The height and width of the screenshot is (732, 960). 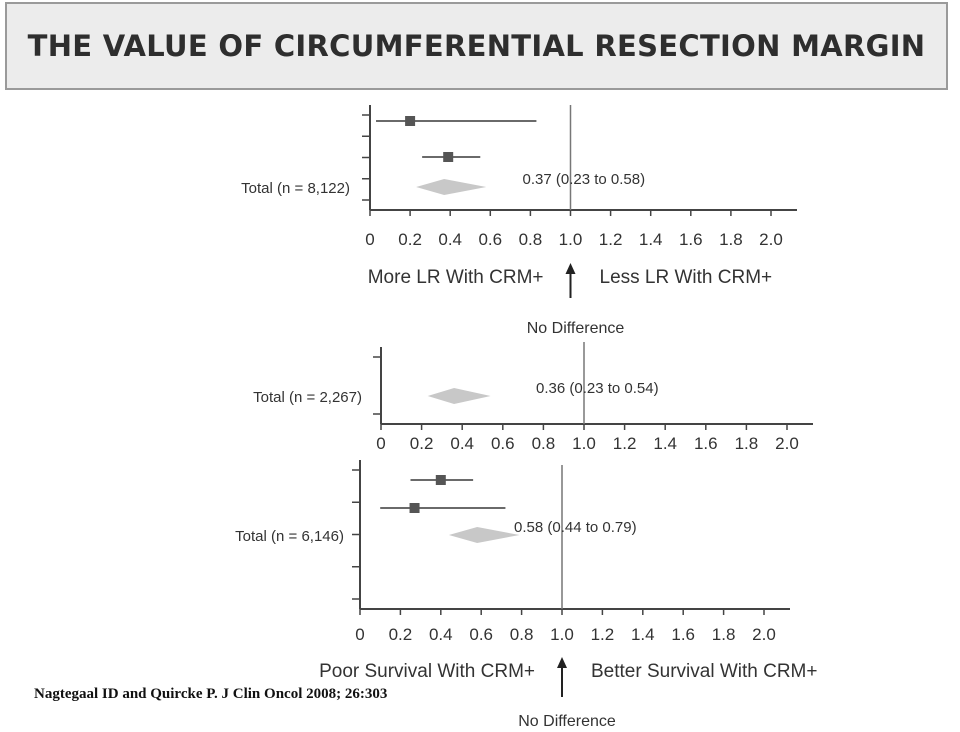 I want to click on total-estimate-text: 0.58 (0.44 to 0.79), so click(x=575, y=527).